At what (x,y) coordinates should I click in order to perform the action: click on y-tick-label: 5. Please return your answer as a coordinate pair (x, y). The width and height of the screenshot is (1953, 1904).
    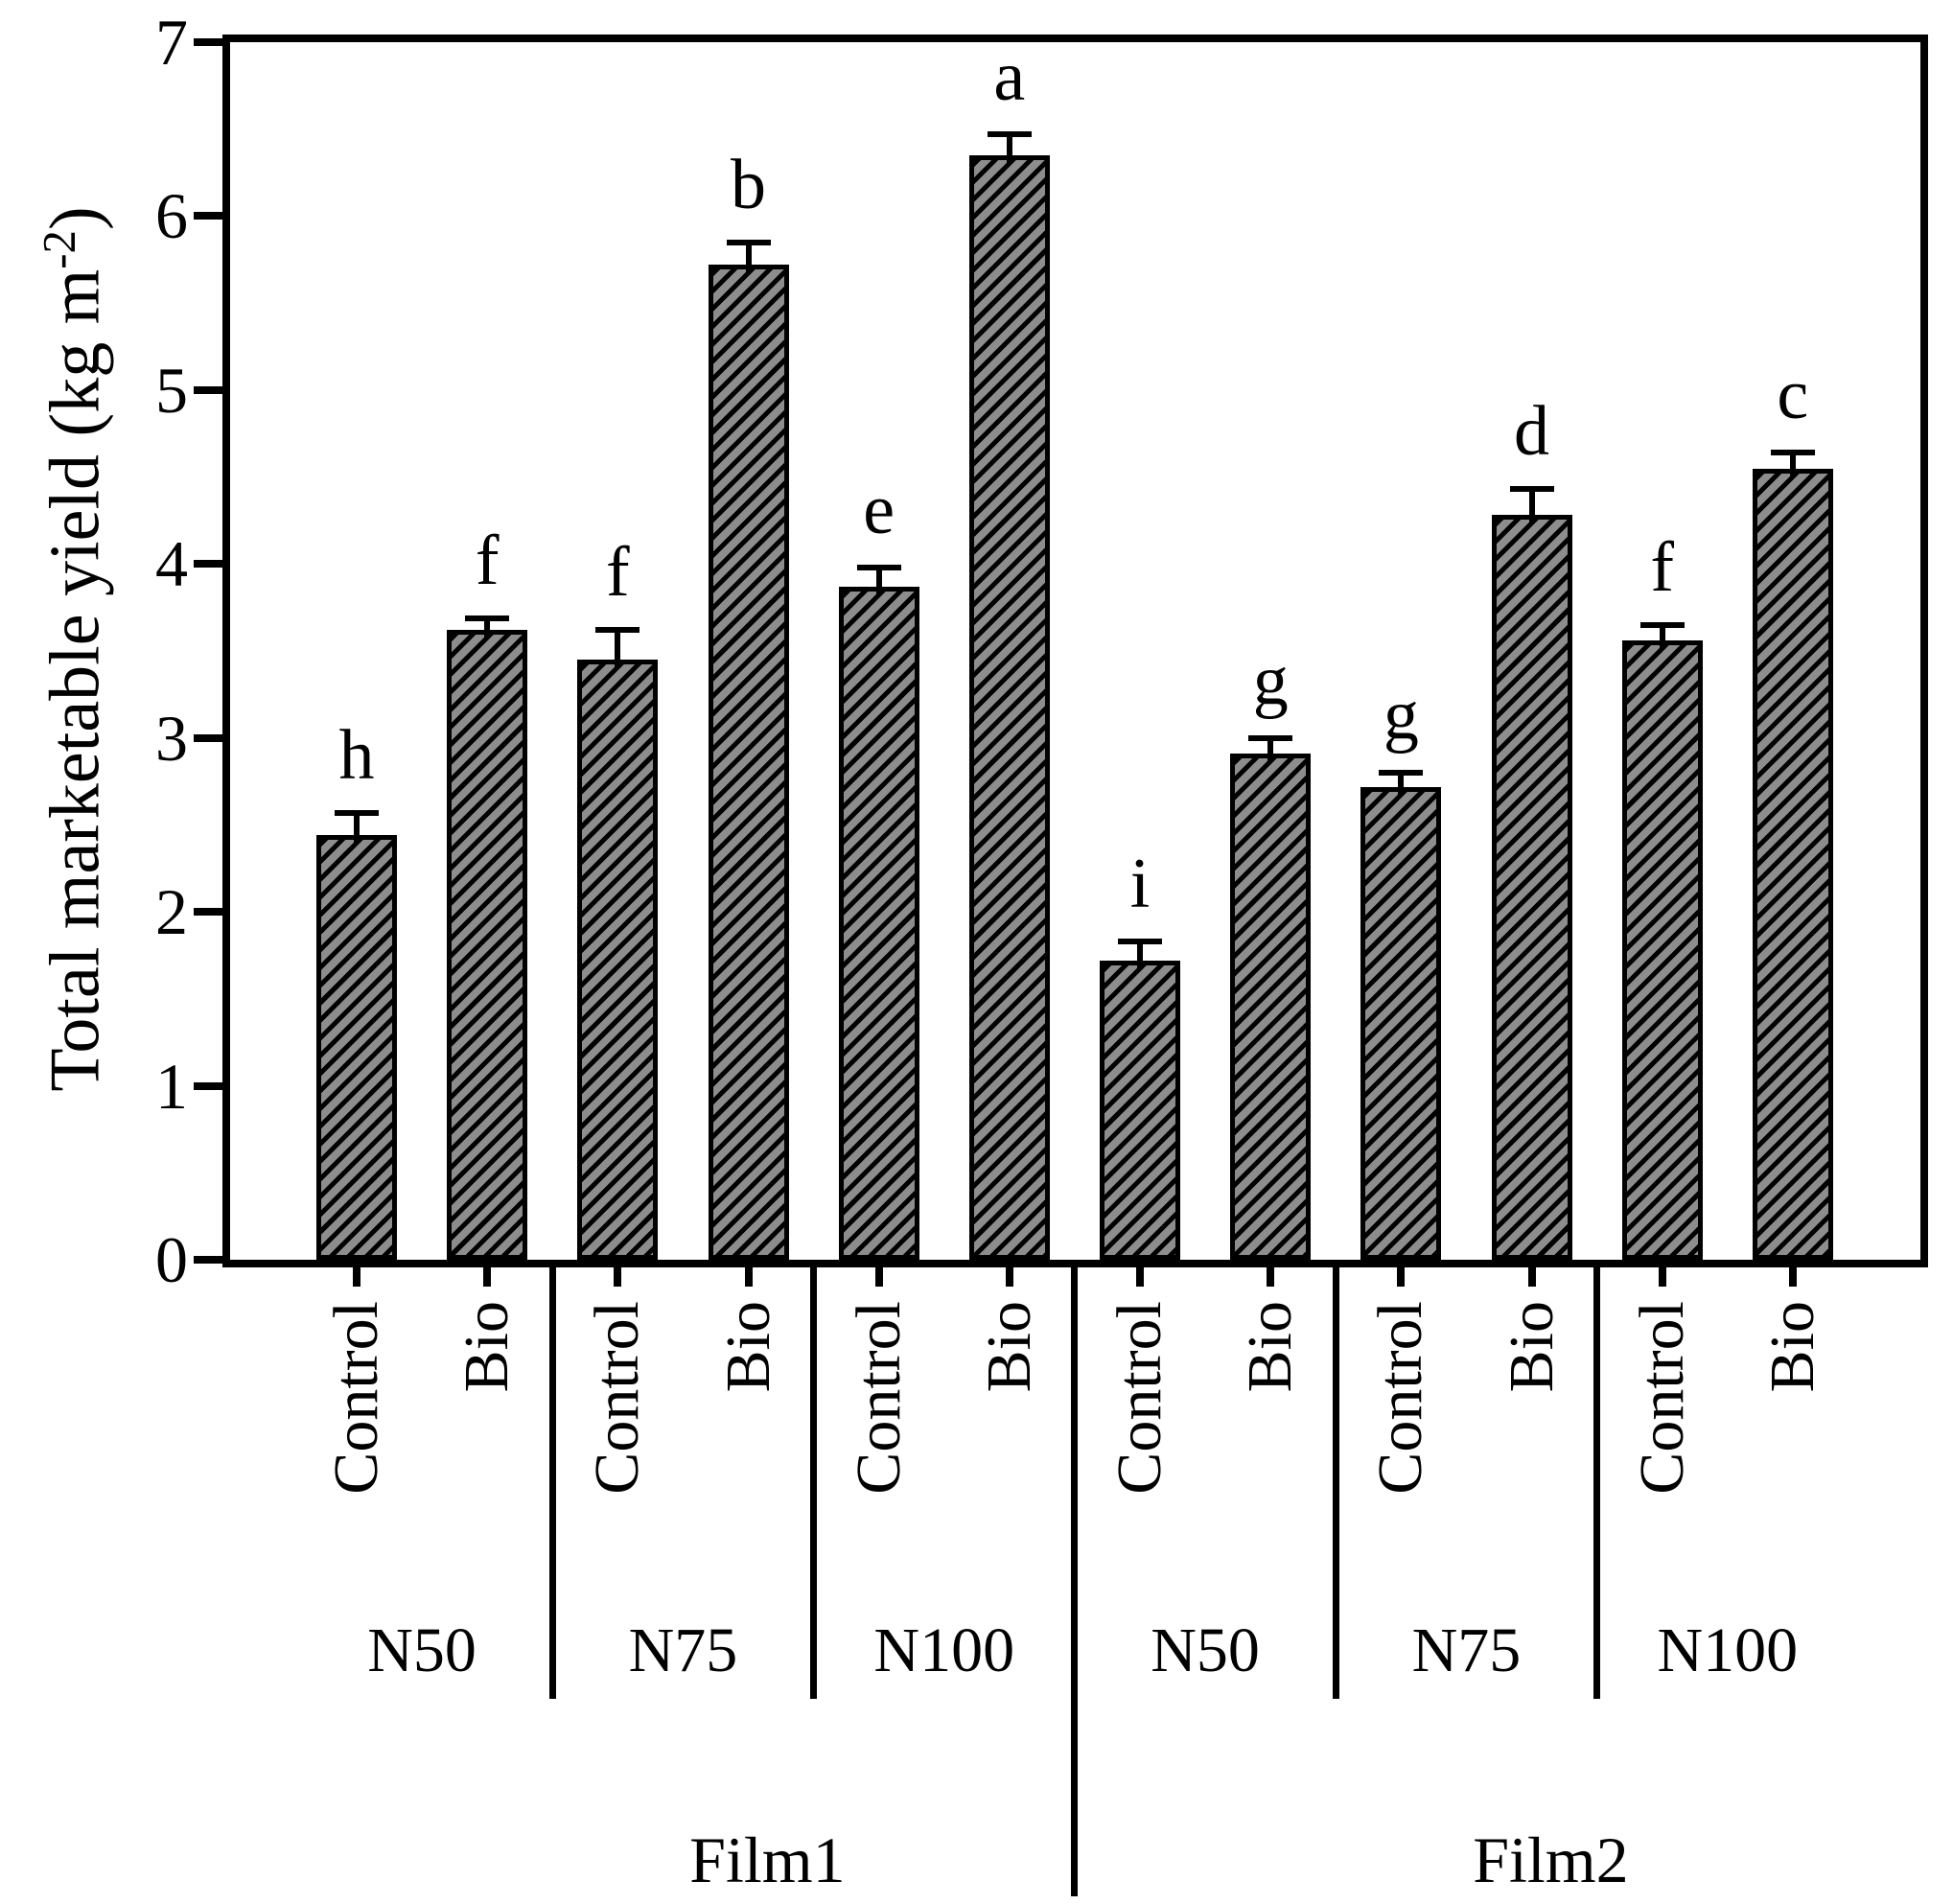
    Looking at the image, I should click on (171, 390).